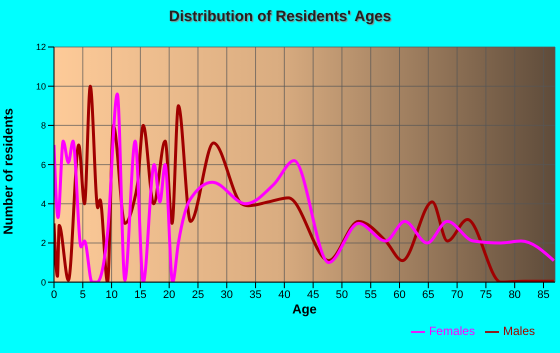 Image resolution: width=560 pixels, height=353 pixels. I want to click on y-tick-label: 4, so click(43, 203).